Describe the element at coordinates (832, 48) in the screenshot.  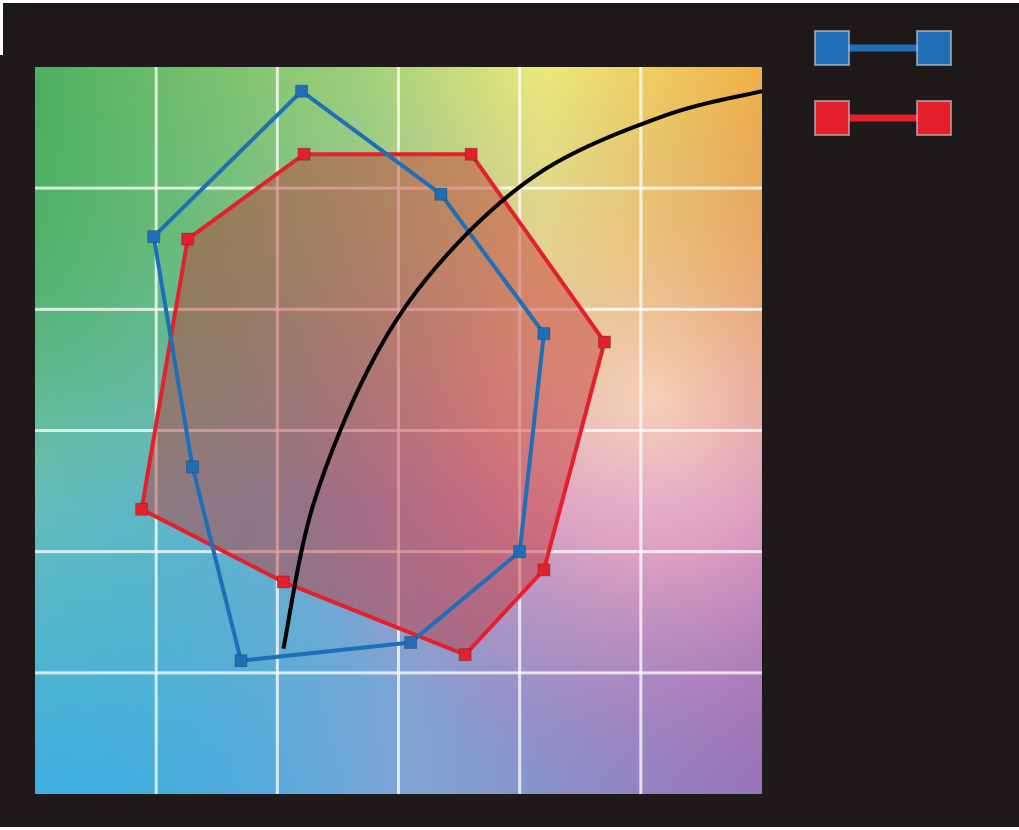
I see `legend-marker-left-blue` at that location.